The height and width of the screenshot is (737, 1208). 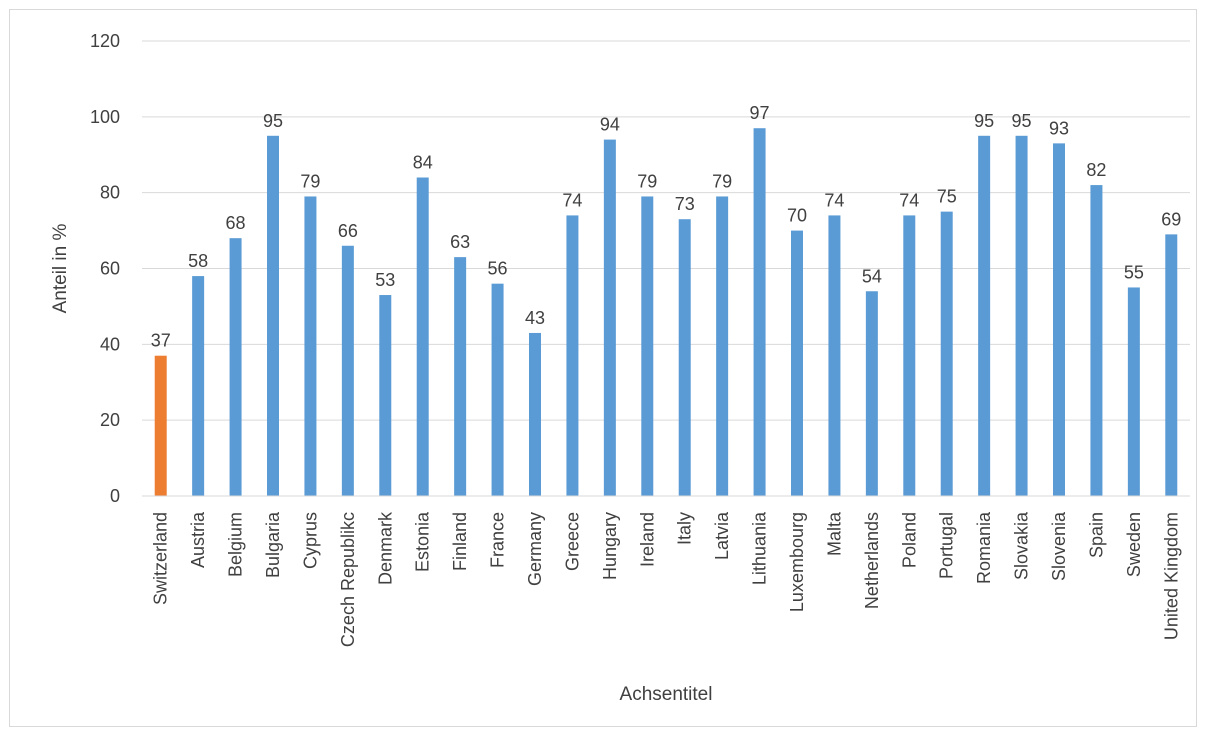 What do you see at coordinates (1022, 545) in the screenshot?
I see `x-tick-label: Slovakia` at bounding box center [1022, 545].